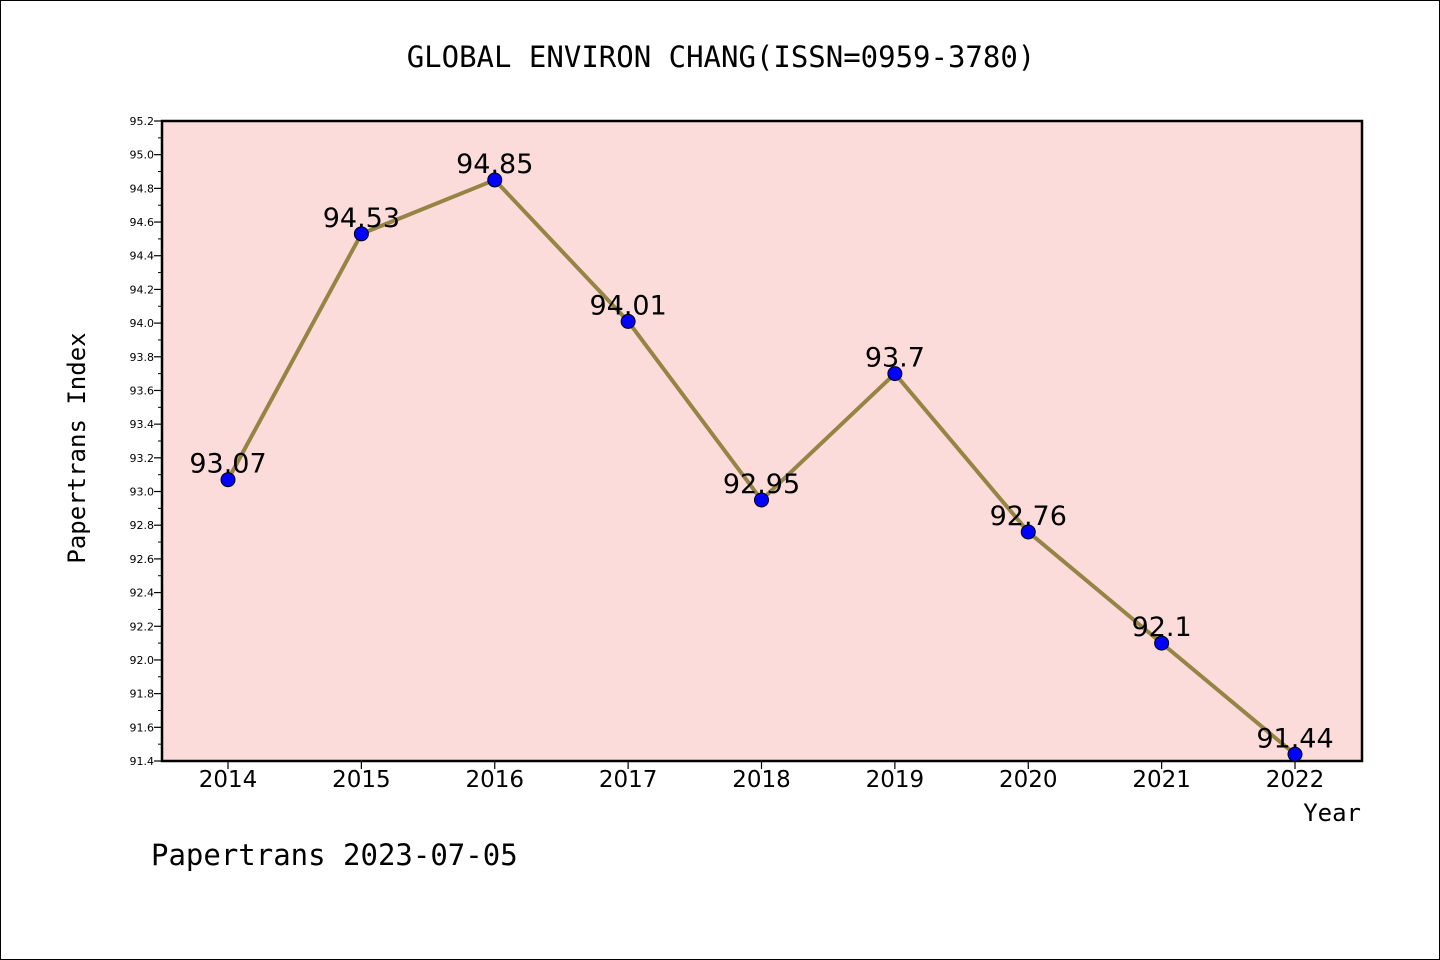 The width and height of the screenshot is (1440, 960). I want to click on y-tick-label: 94.6, so click(142, 222).